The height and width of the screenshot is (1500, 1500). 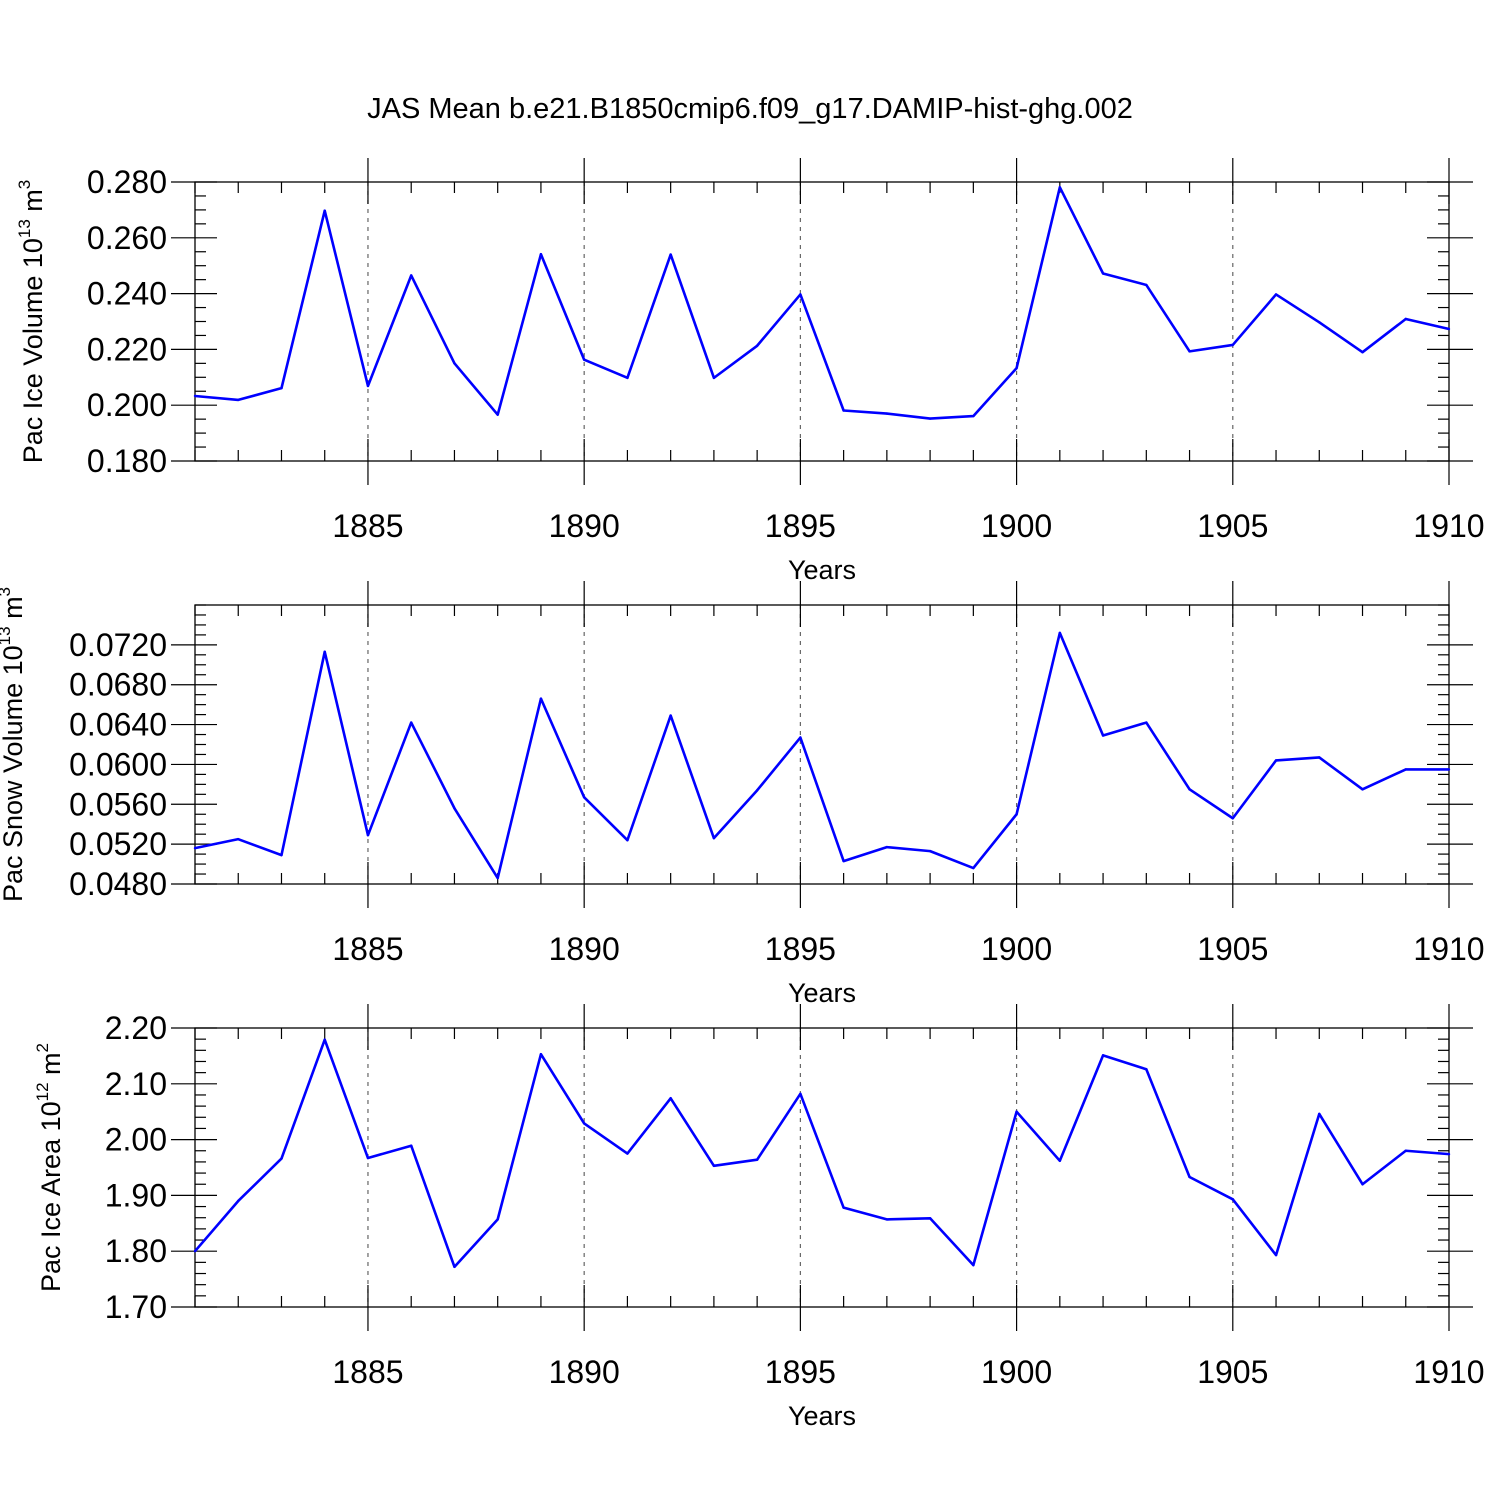 I want to click on ice-area-point-1909, so click(x=1405, y=1150).